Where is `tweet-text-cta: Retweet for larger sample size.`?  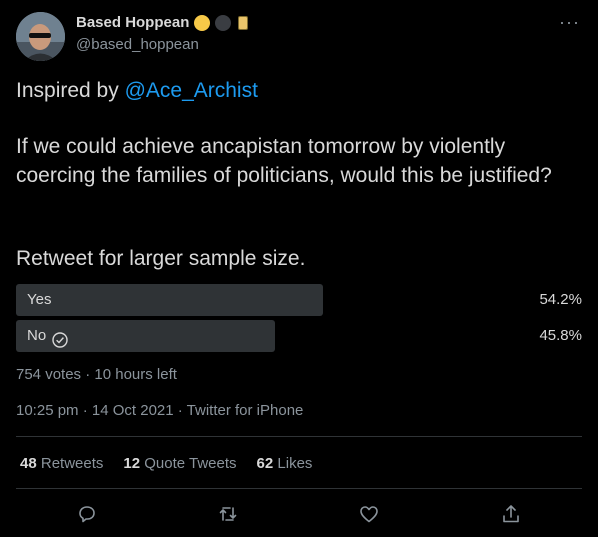
tweet-text-cta: Retweet for larger sample size. is located at coordinates (161, 258).